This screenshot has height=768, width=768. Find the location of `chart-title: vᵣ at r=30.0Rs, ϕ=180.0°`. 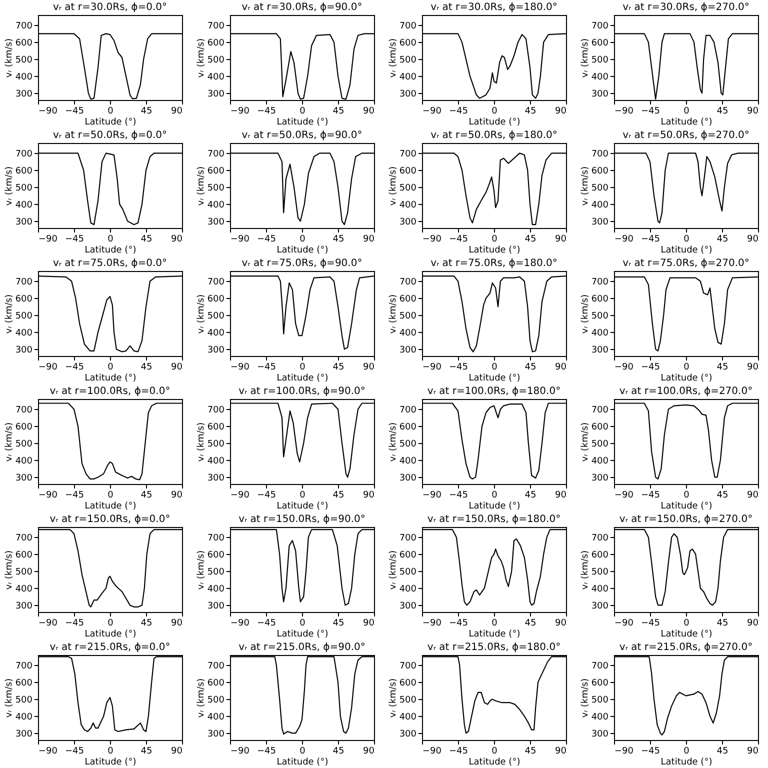

chart-title: vᵣ at r=30.0Rs, ϕ=180.0° is located at coordinates (494, 7).